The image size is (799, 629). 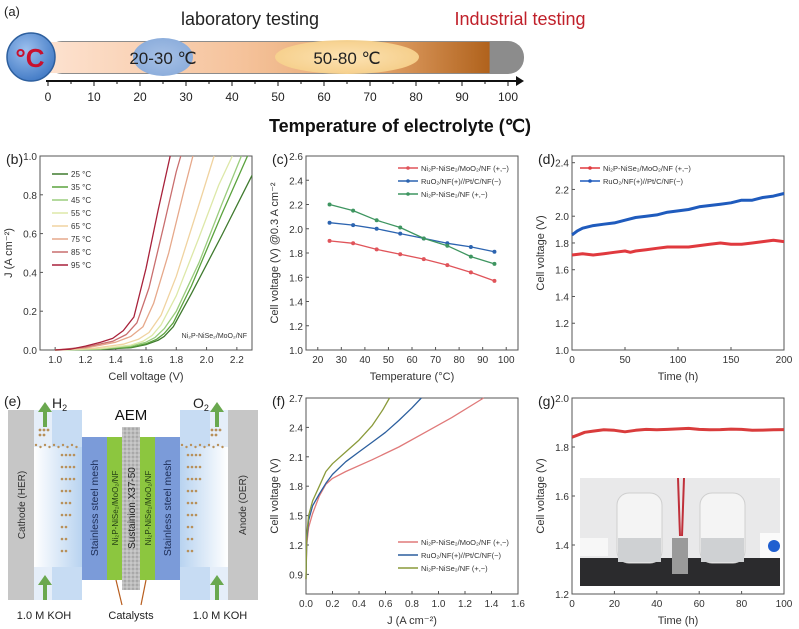 I want to click on right-steel-mesh, so click(x=167, y=508).